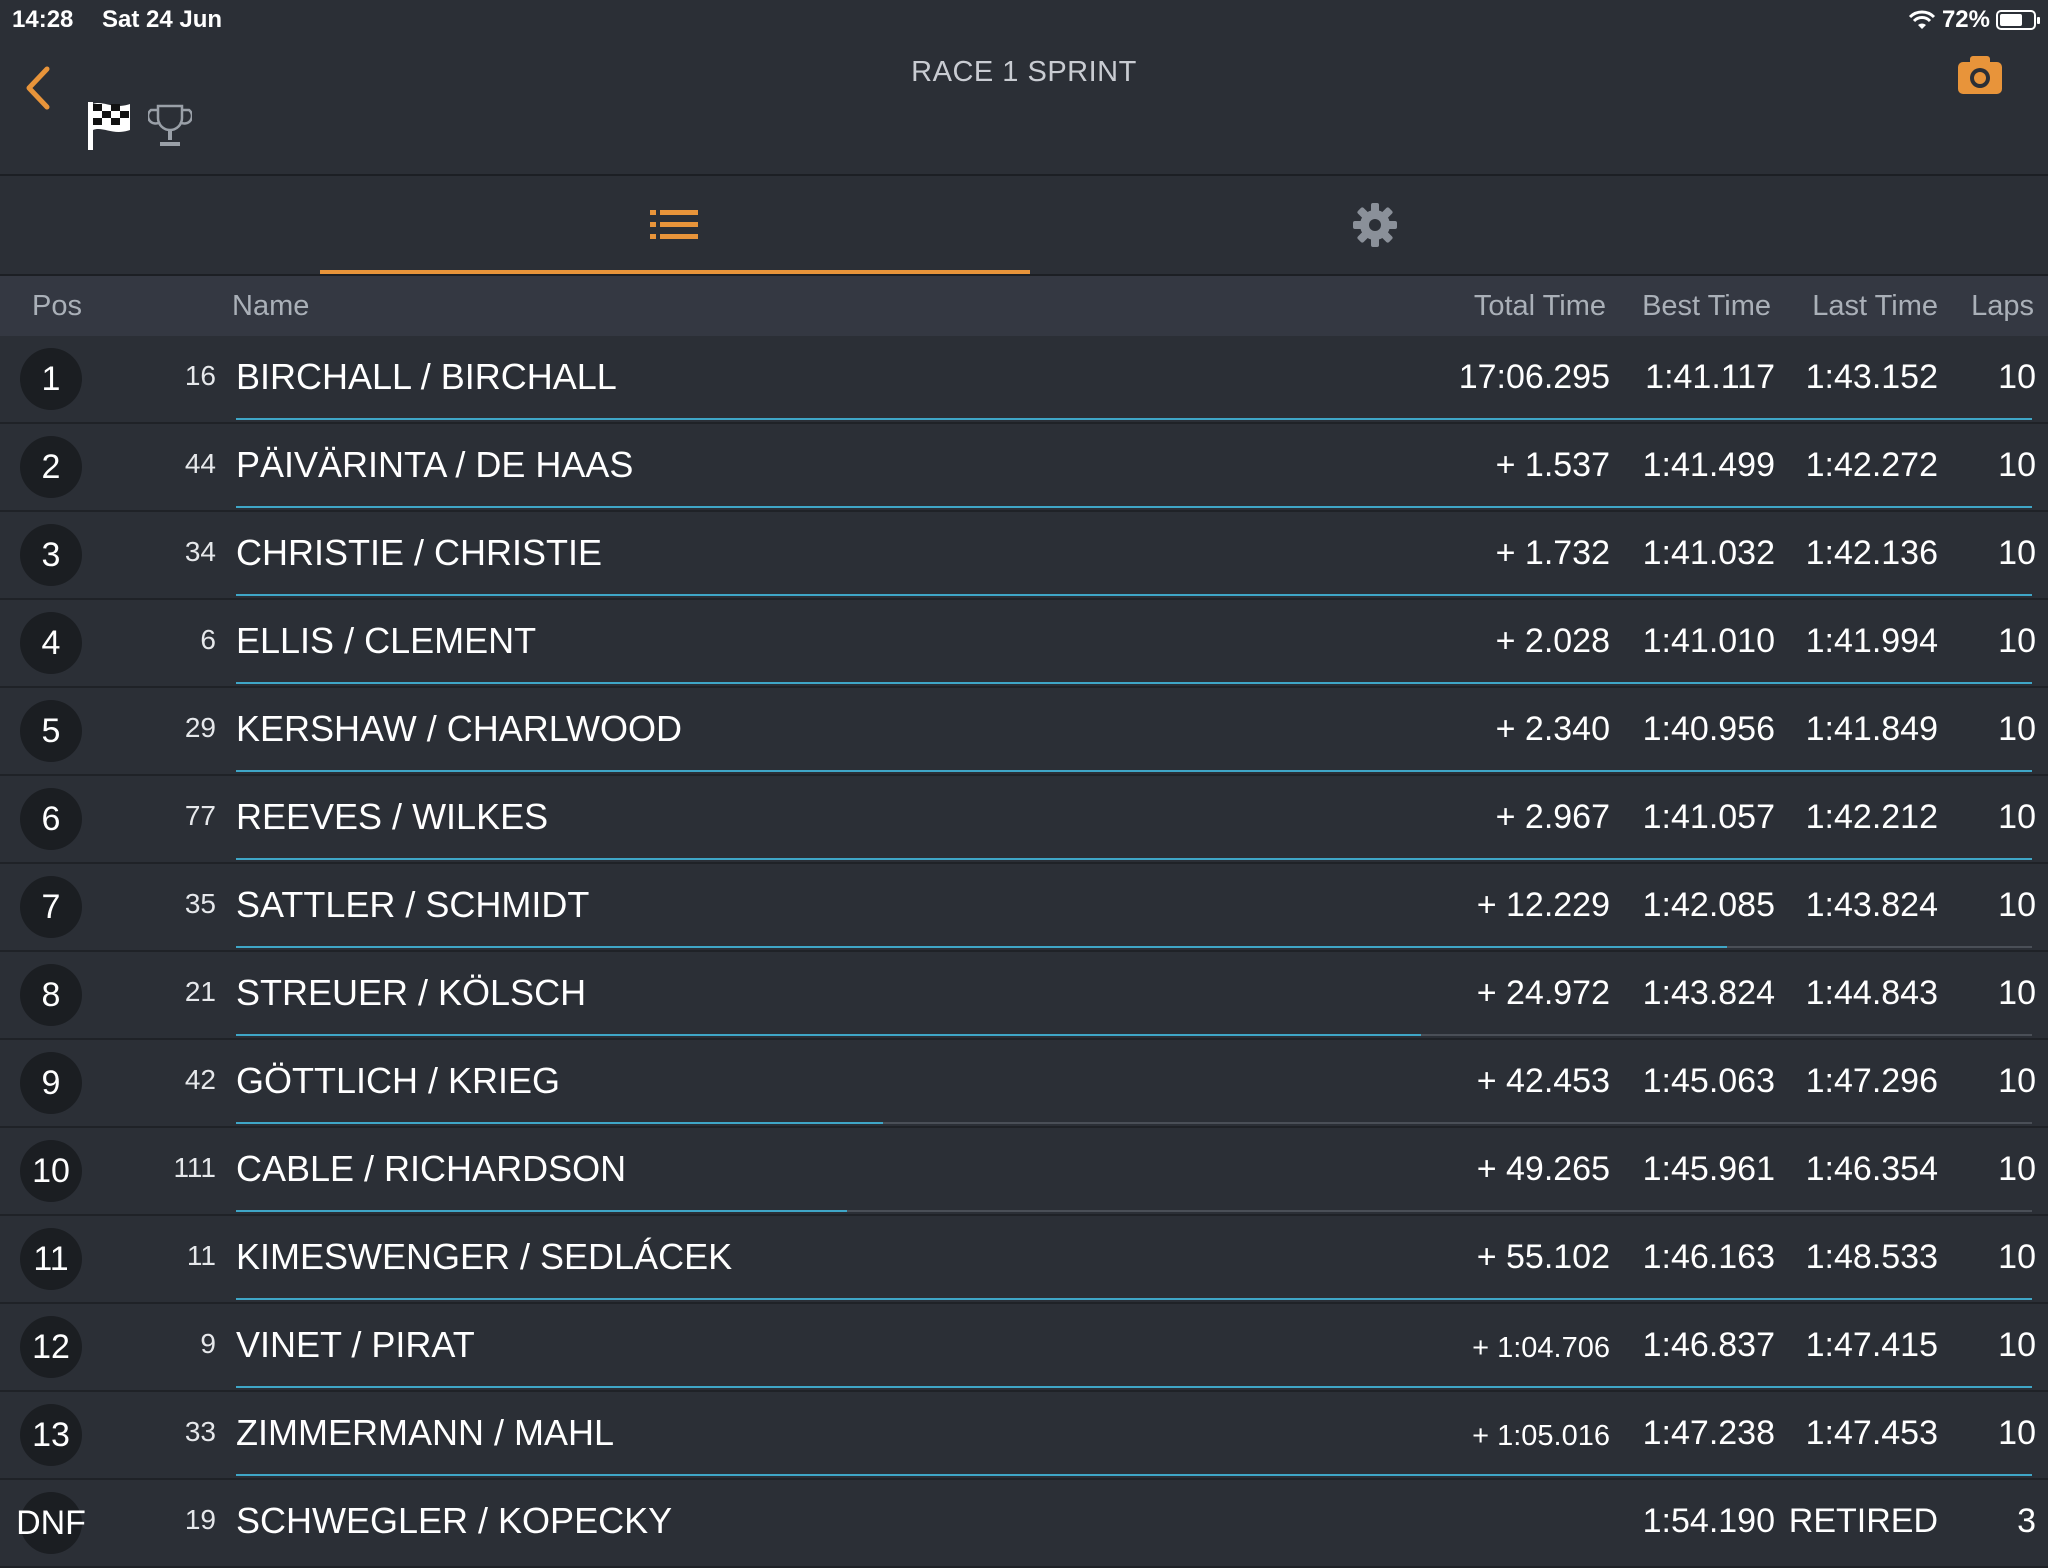 Image resolution: width=2048 pixels, height=1568 pixels. Describe the element at coordinates (110, 126) in the screenshot. I see `checkered-flag-icon` at that location.